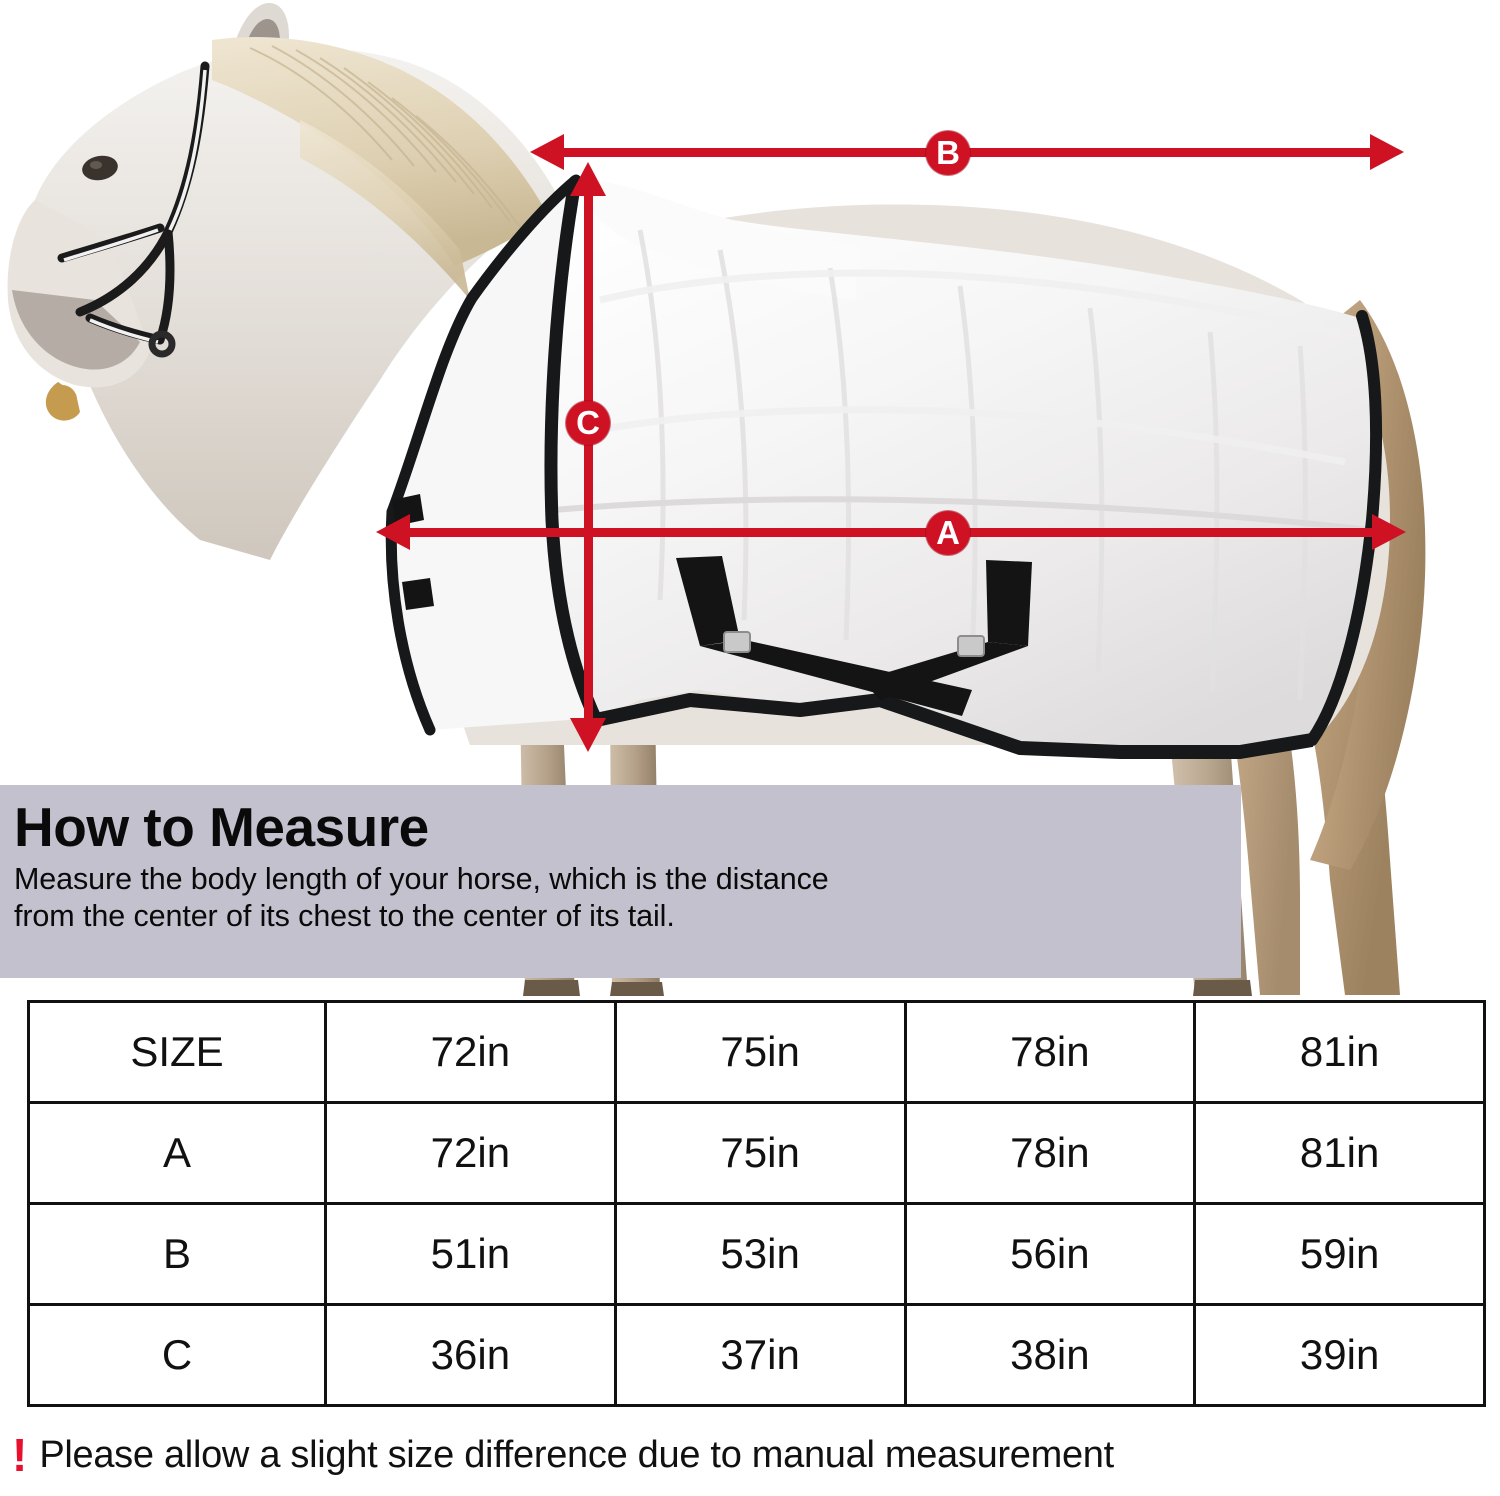 This screenshot has height=1496, width=1500. Describe the element at coordinates (1339, 1052) in the screenshot. I see `cell-size-col4: 81in` at that location.